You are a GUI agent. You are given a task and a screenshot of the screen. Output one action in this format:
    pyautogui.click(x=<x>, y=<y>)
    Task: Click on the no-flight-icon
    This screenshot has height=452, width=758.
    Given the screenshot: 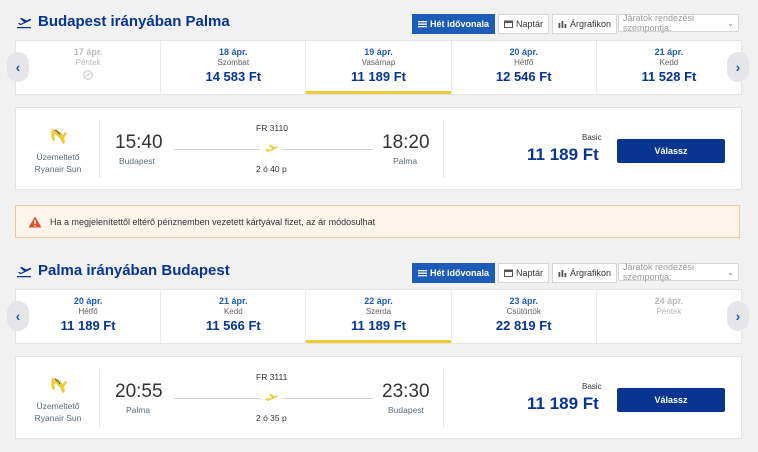 What is the action you would take?
    pyautogui.click(x=88, y=75)
    